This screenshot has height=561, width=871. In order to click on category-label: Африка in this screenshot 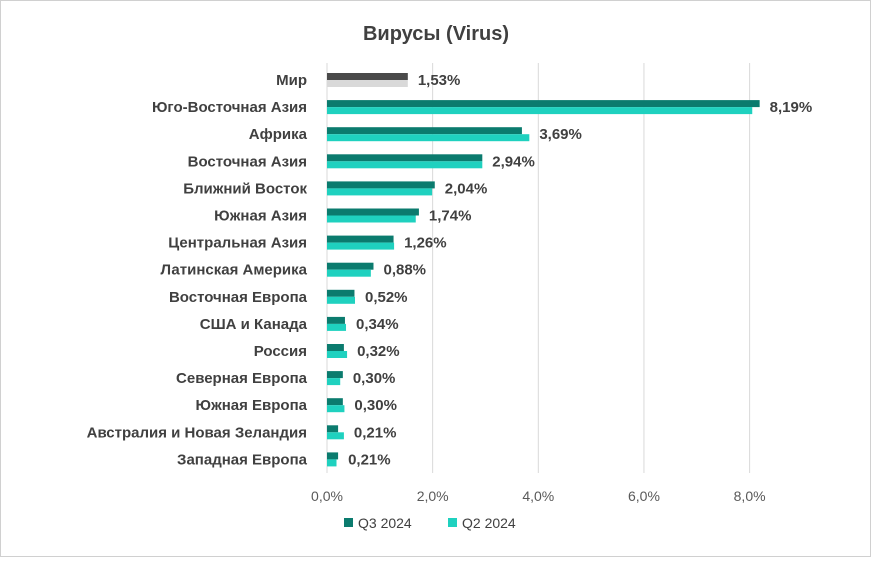, I will do `click(278, 134)`.